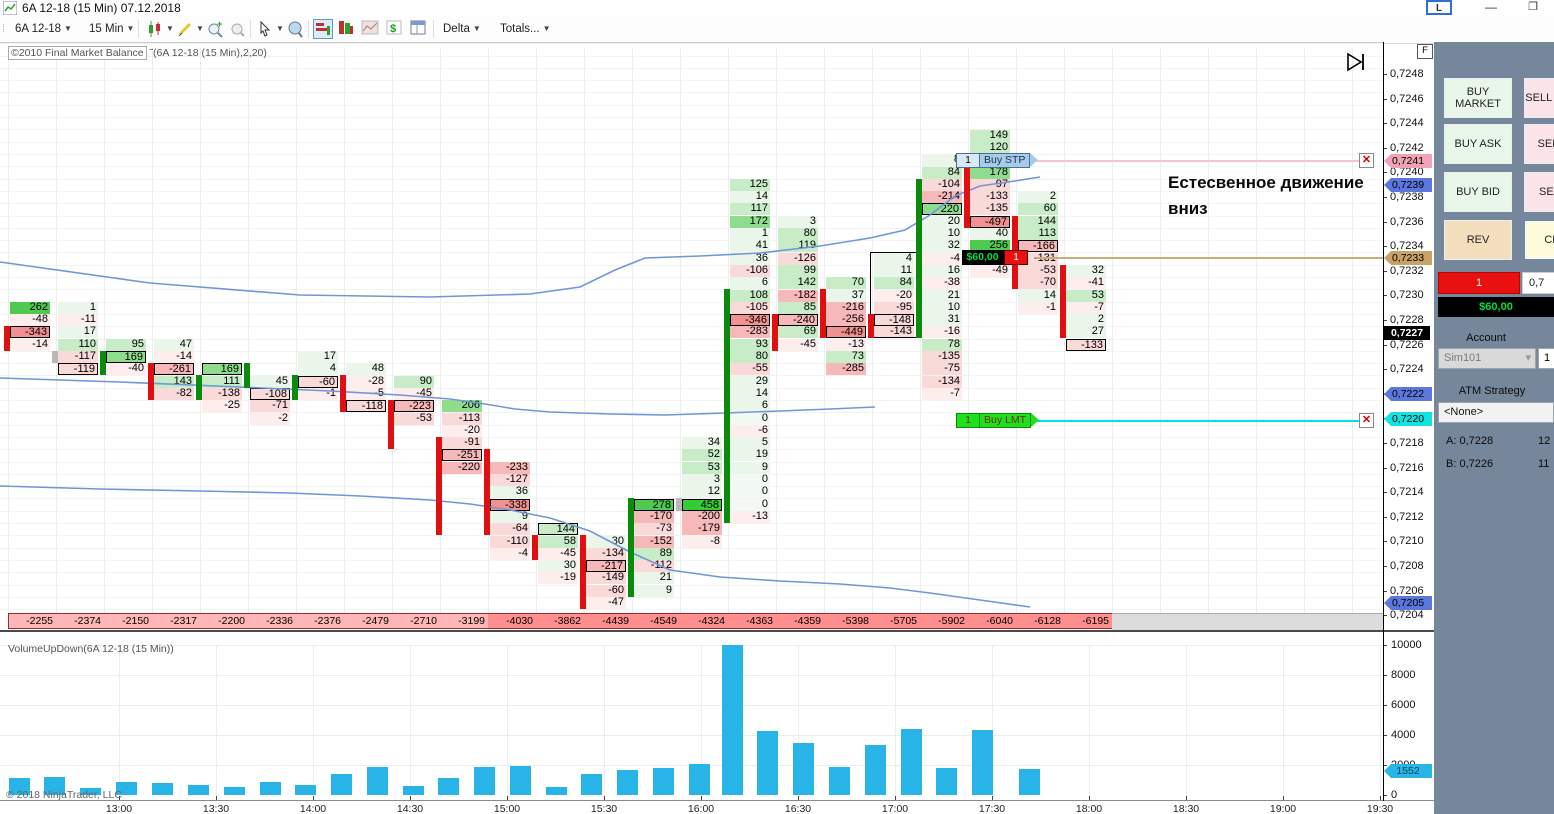 The image size is (1554, 814). Describe the element at coordinates (323, 29) in the screenshot. I see `footprint-style-icon` at that location.